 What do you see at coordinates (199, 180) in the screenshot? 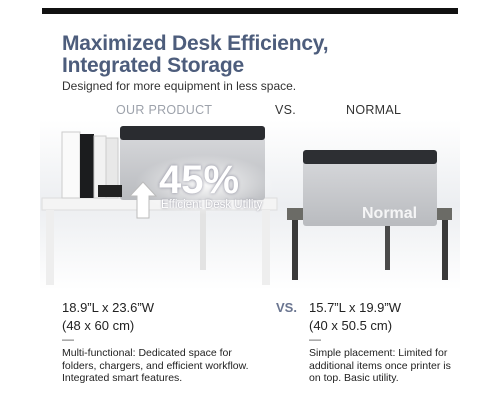
I see `badge-value: 45%` at bounding box center [199, 180].